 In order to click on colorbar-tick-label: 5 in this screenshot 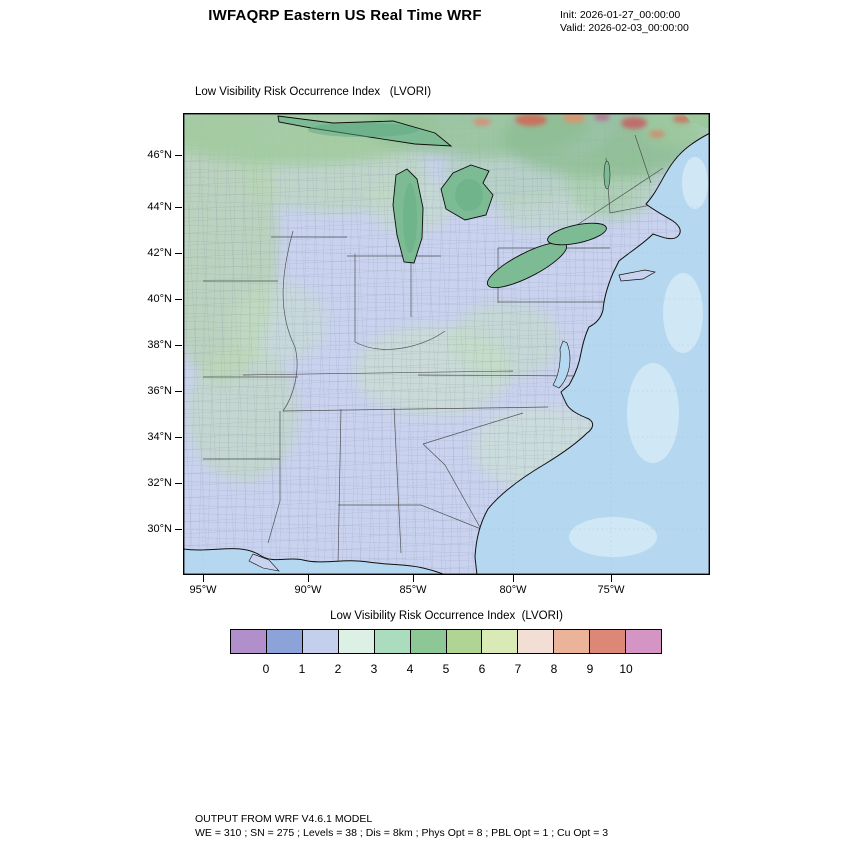, I will do `click(446, 669)`.